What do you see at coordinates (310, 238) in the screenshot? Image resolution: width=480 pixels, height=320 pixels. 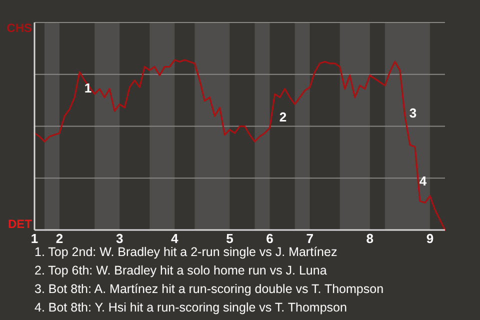 I see `x-tick-label: 7` at bounding box center [310, 238].